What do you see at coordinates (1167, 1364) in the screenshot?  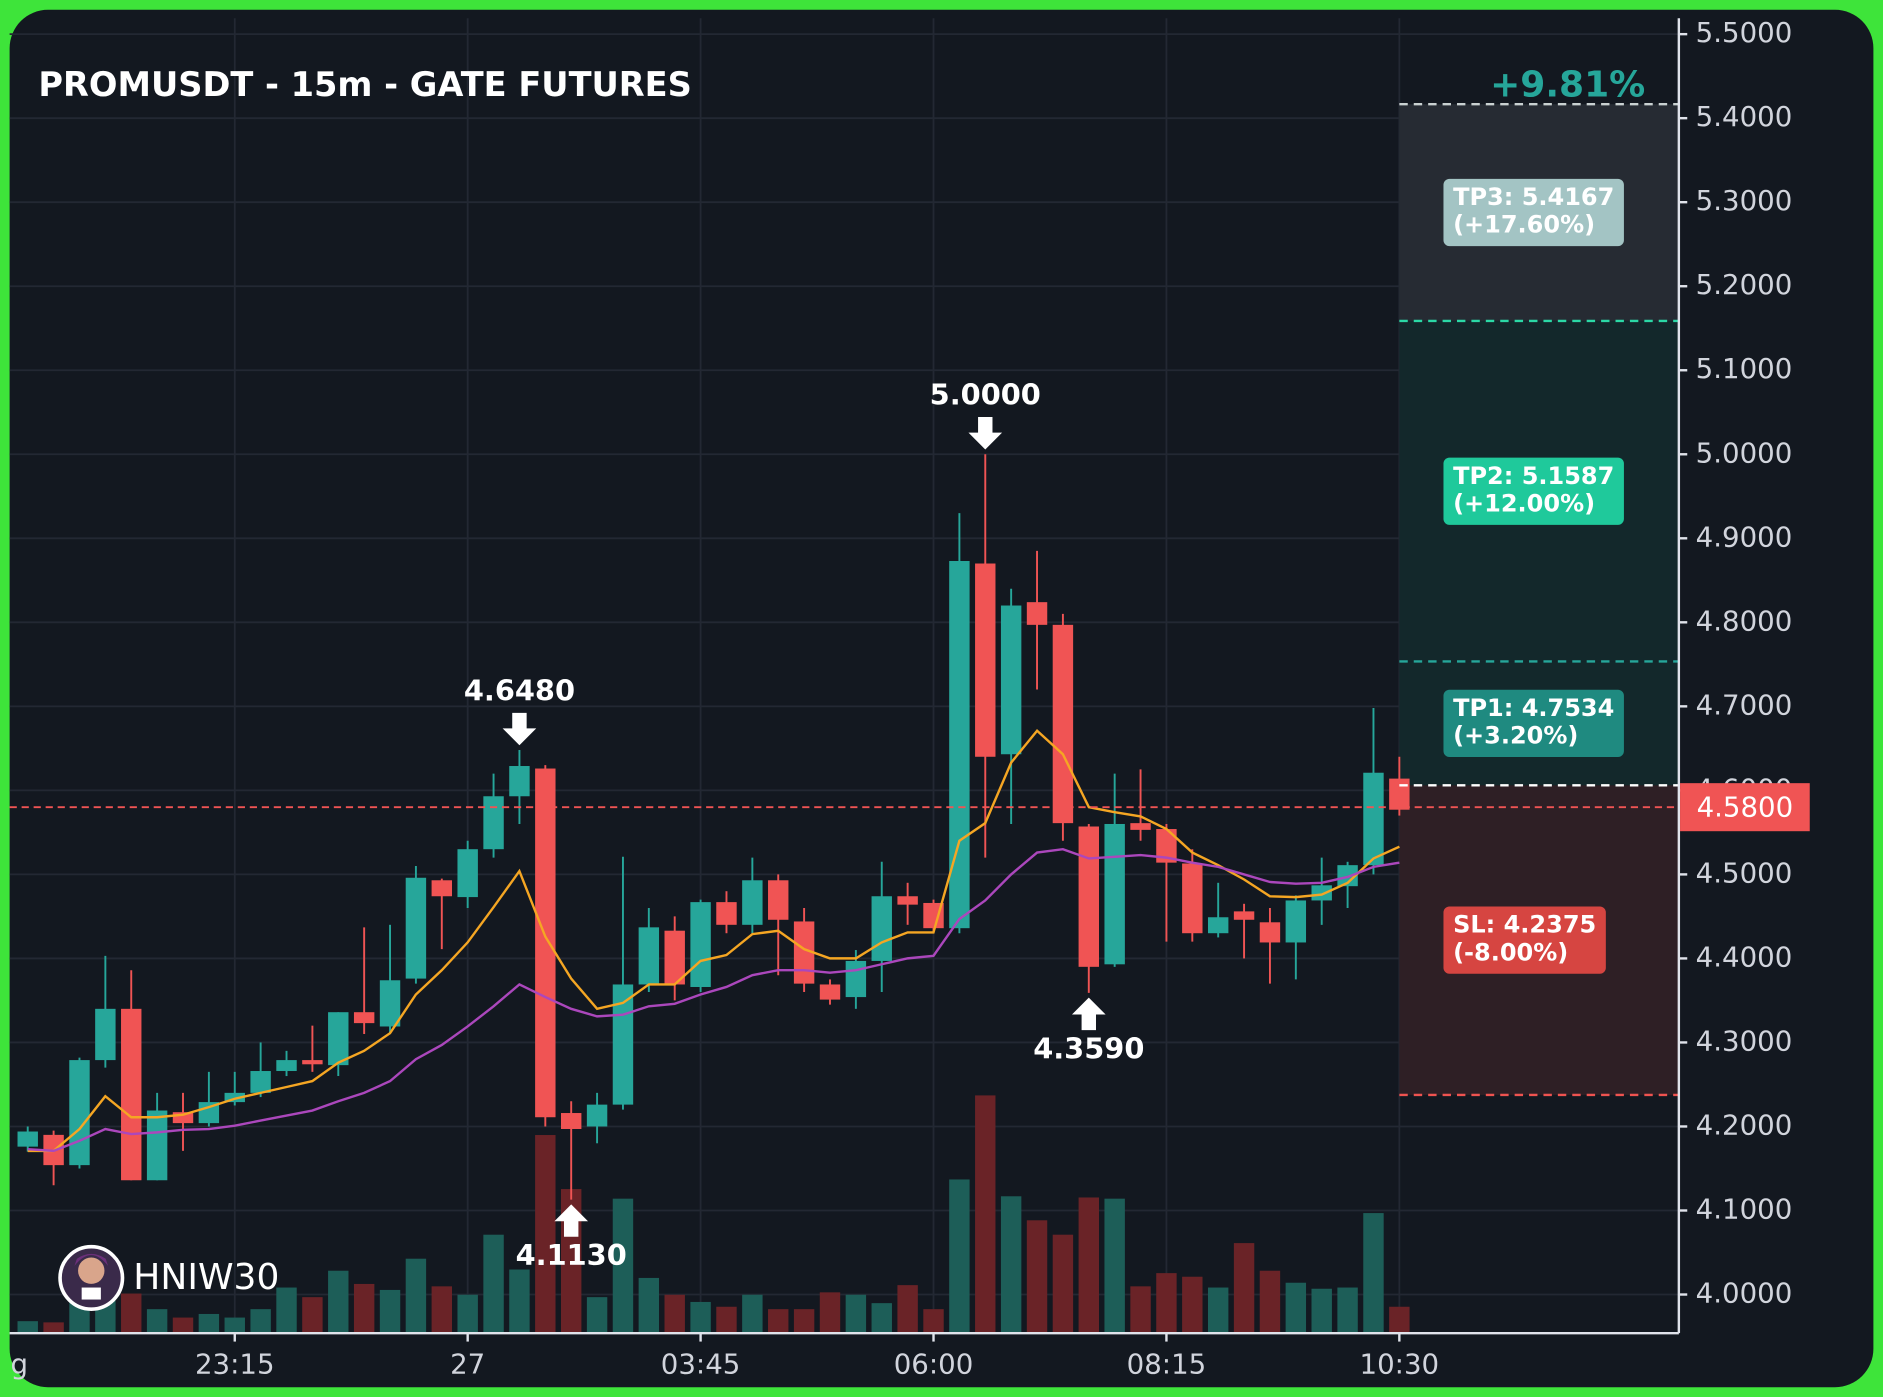 I see `x-tick-label: 08:15` at bounding box center [1167, 1364].